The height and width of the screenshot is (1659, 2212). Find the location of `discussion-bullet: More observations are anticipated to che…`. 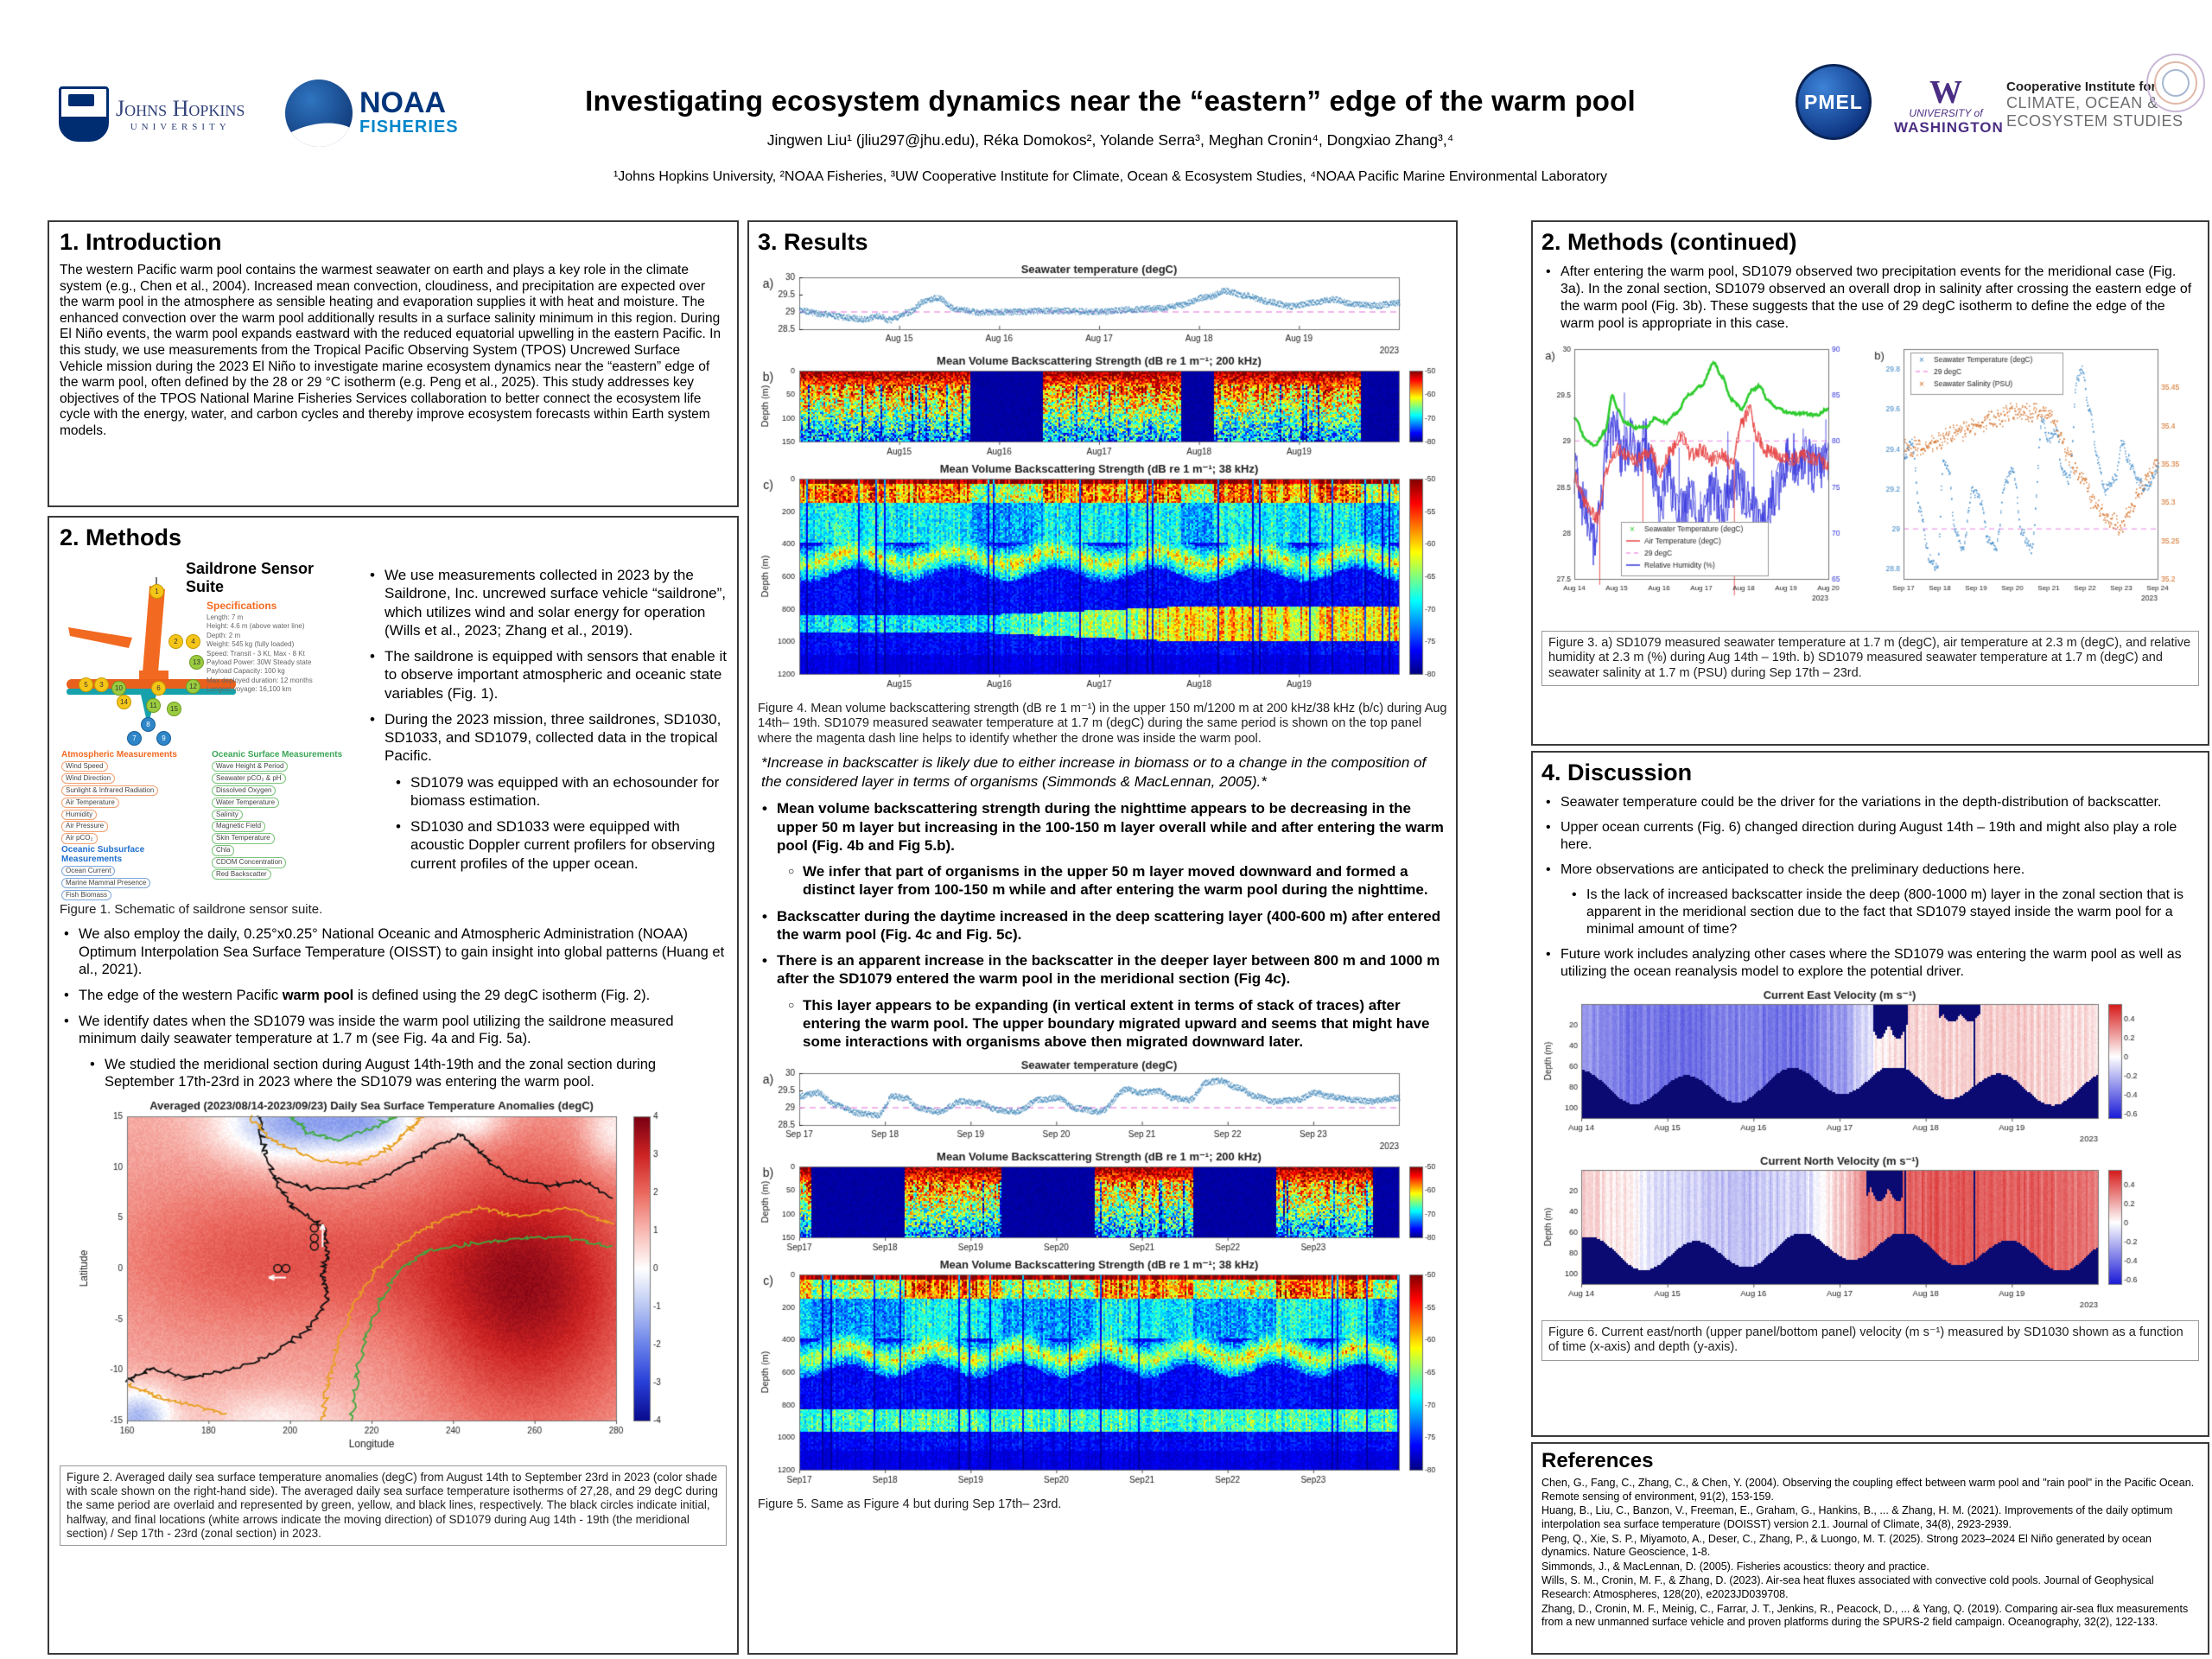

discussion-bullet: More observations are anticipated to che… is located at coordinates (1870, 870).